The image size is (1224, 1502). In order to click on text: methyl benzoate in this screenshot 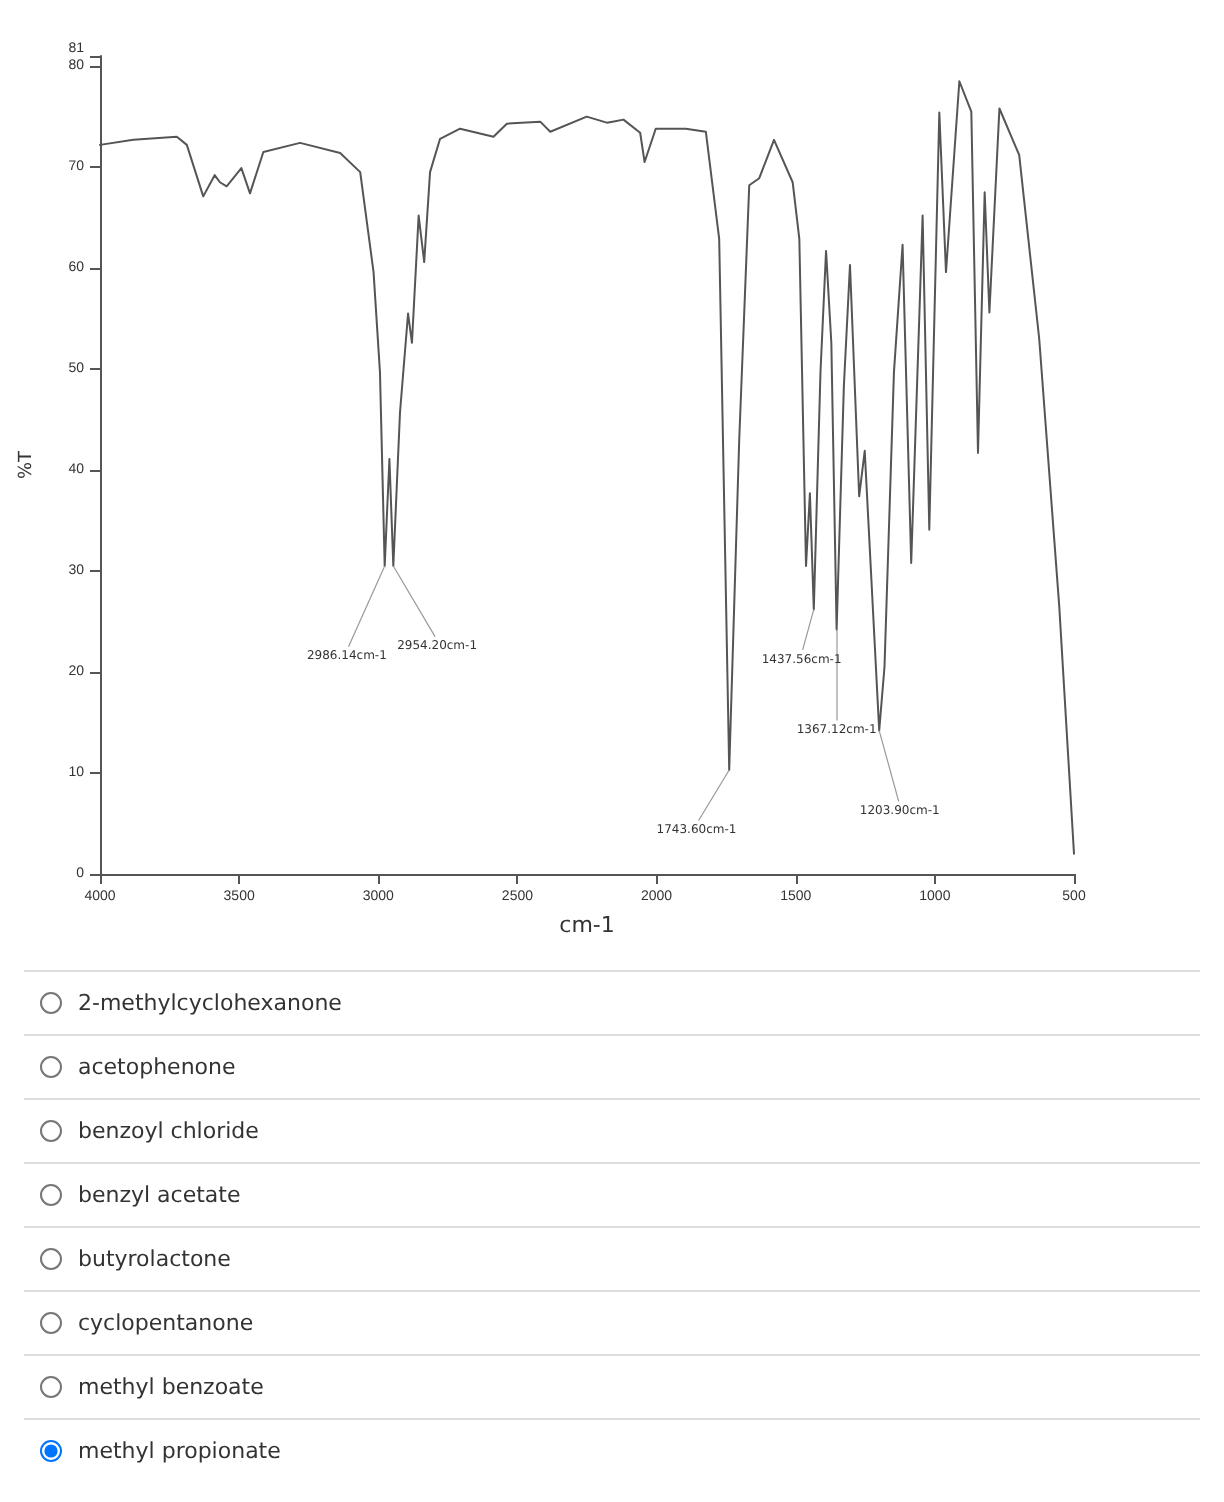, I will do `click(171, 1387)`.